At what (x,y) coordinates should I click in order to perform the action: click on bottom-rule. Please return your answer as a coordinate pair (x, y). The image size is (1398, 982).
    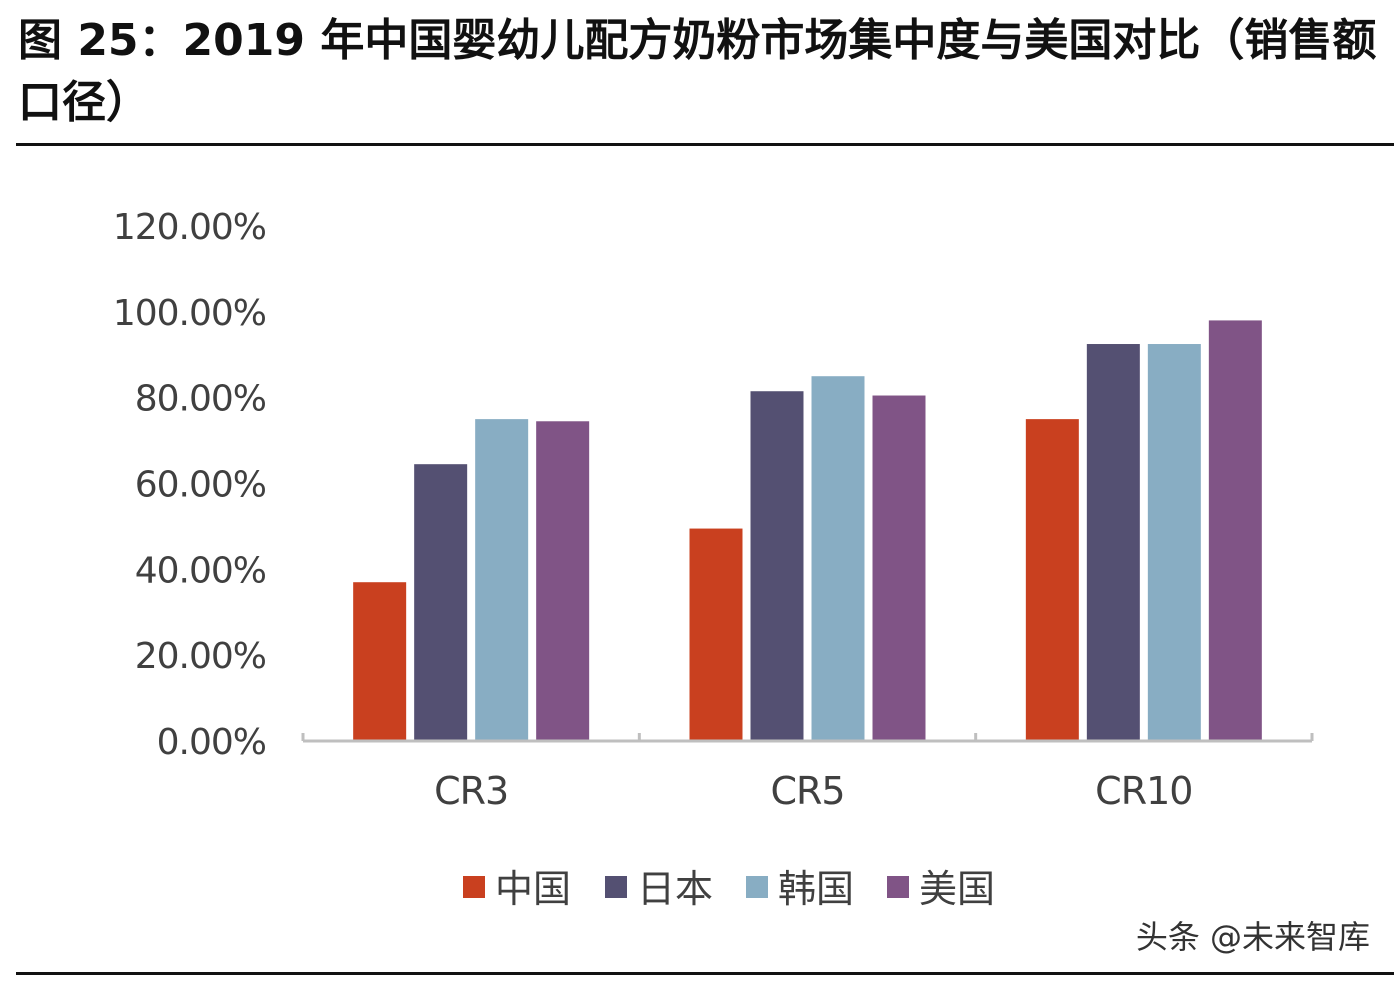
    Looking at the image, I should click on (705, 973).